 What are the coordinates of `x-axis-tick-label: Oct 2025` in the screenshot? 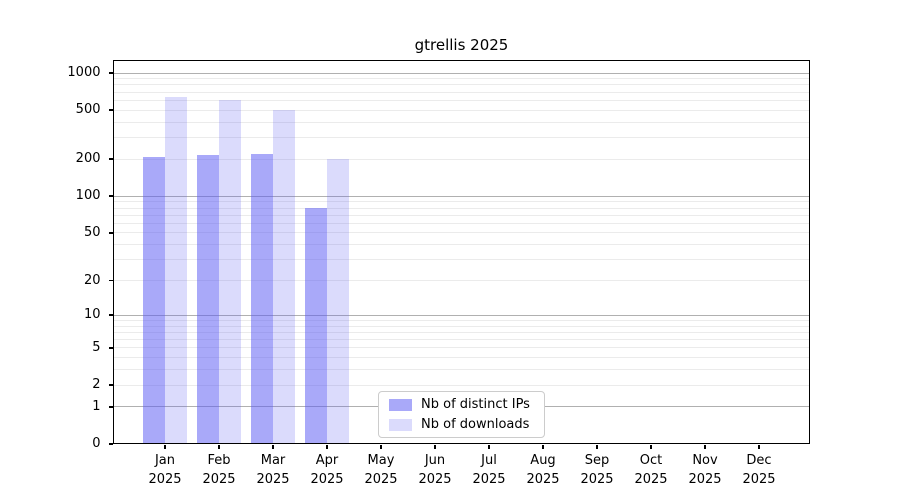 It's located at (651, 470).